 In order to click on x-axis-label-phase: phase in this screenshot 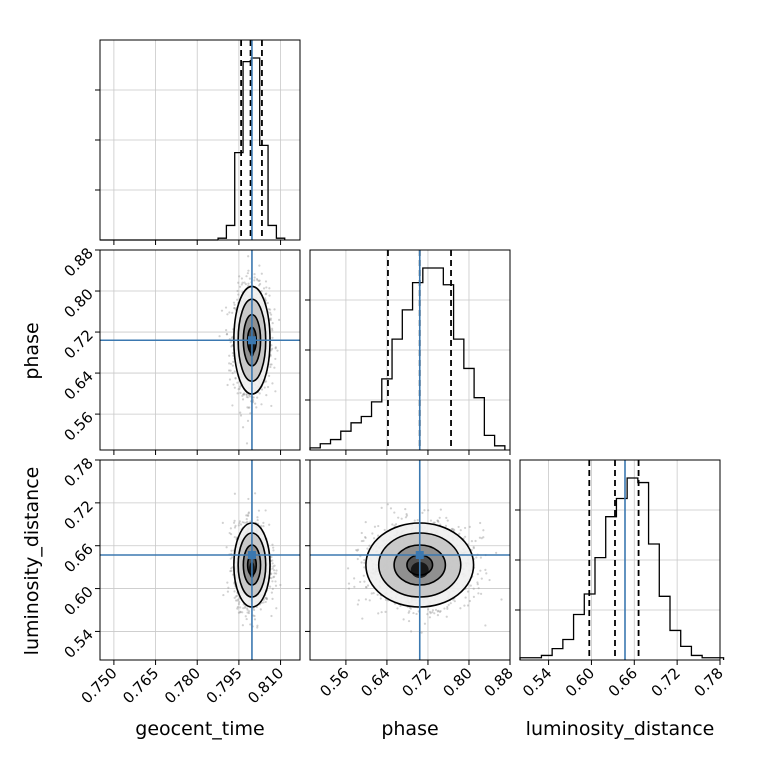, I will do `click(409, 729)`.